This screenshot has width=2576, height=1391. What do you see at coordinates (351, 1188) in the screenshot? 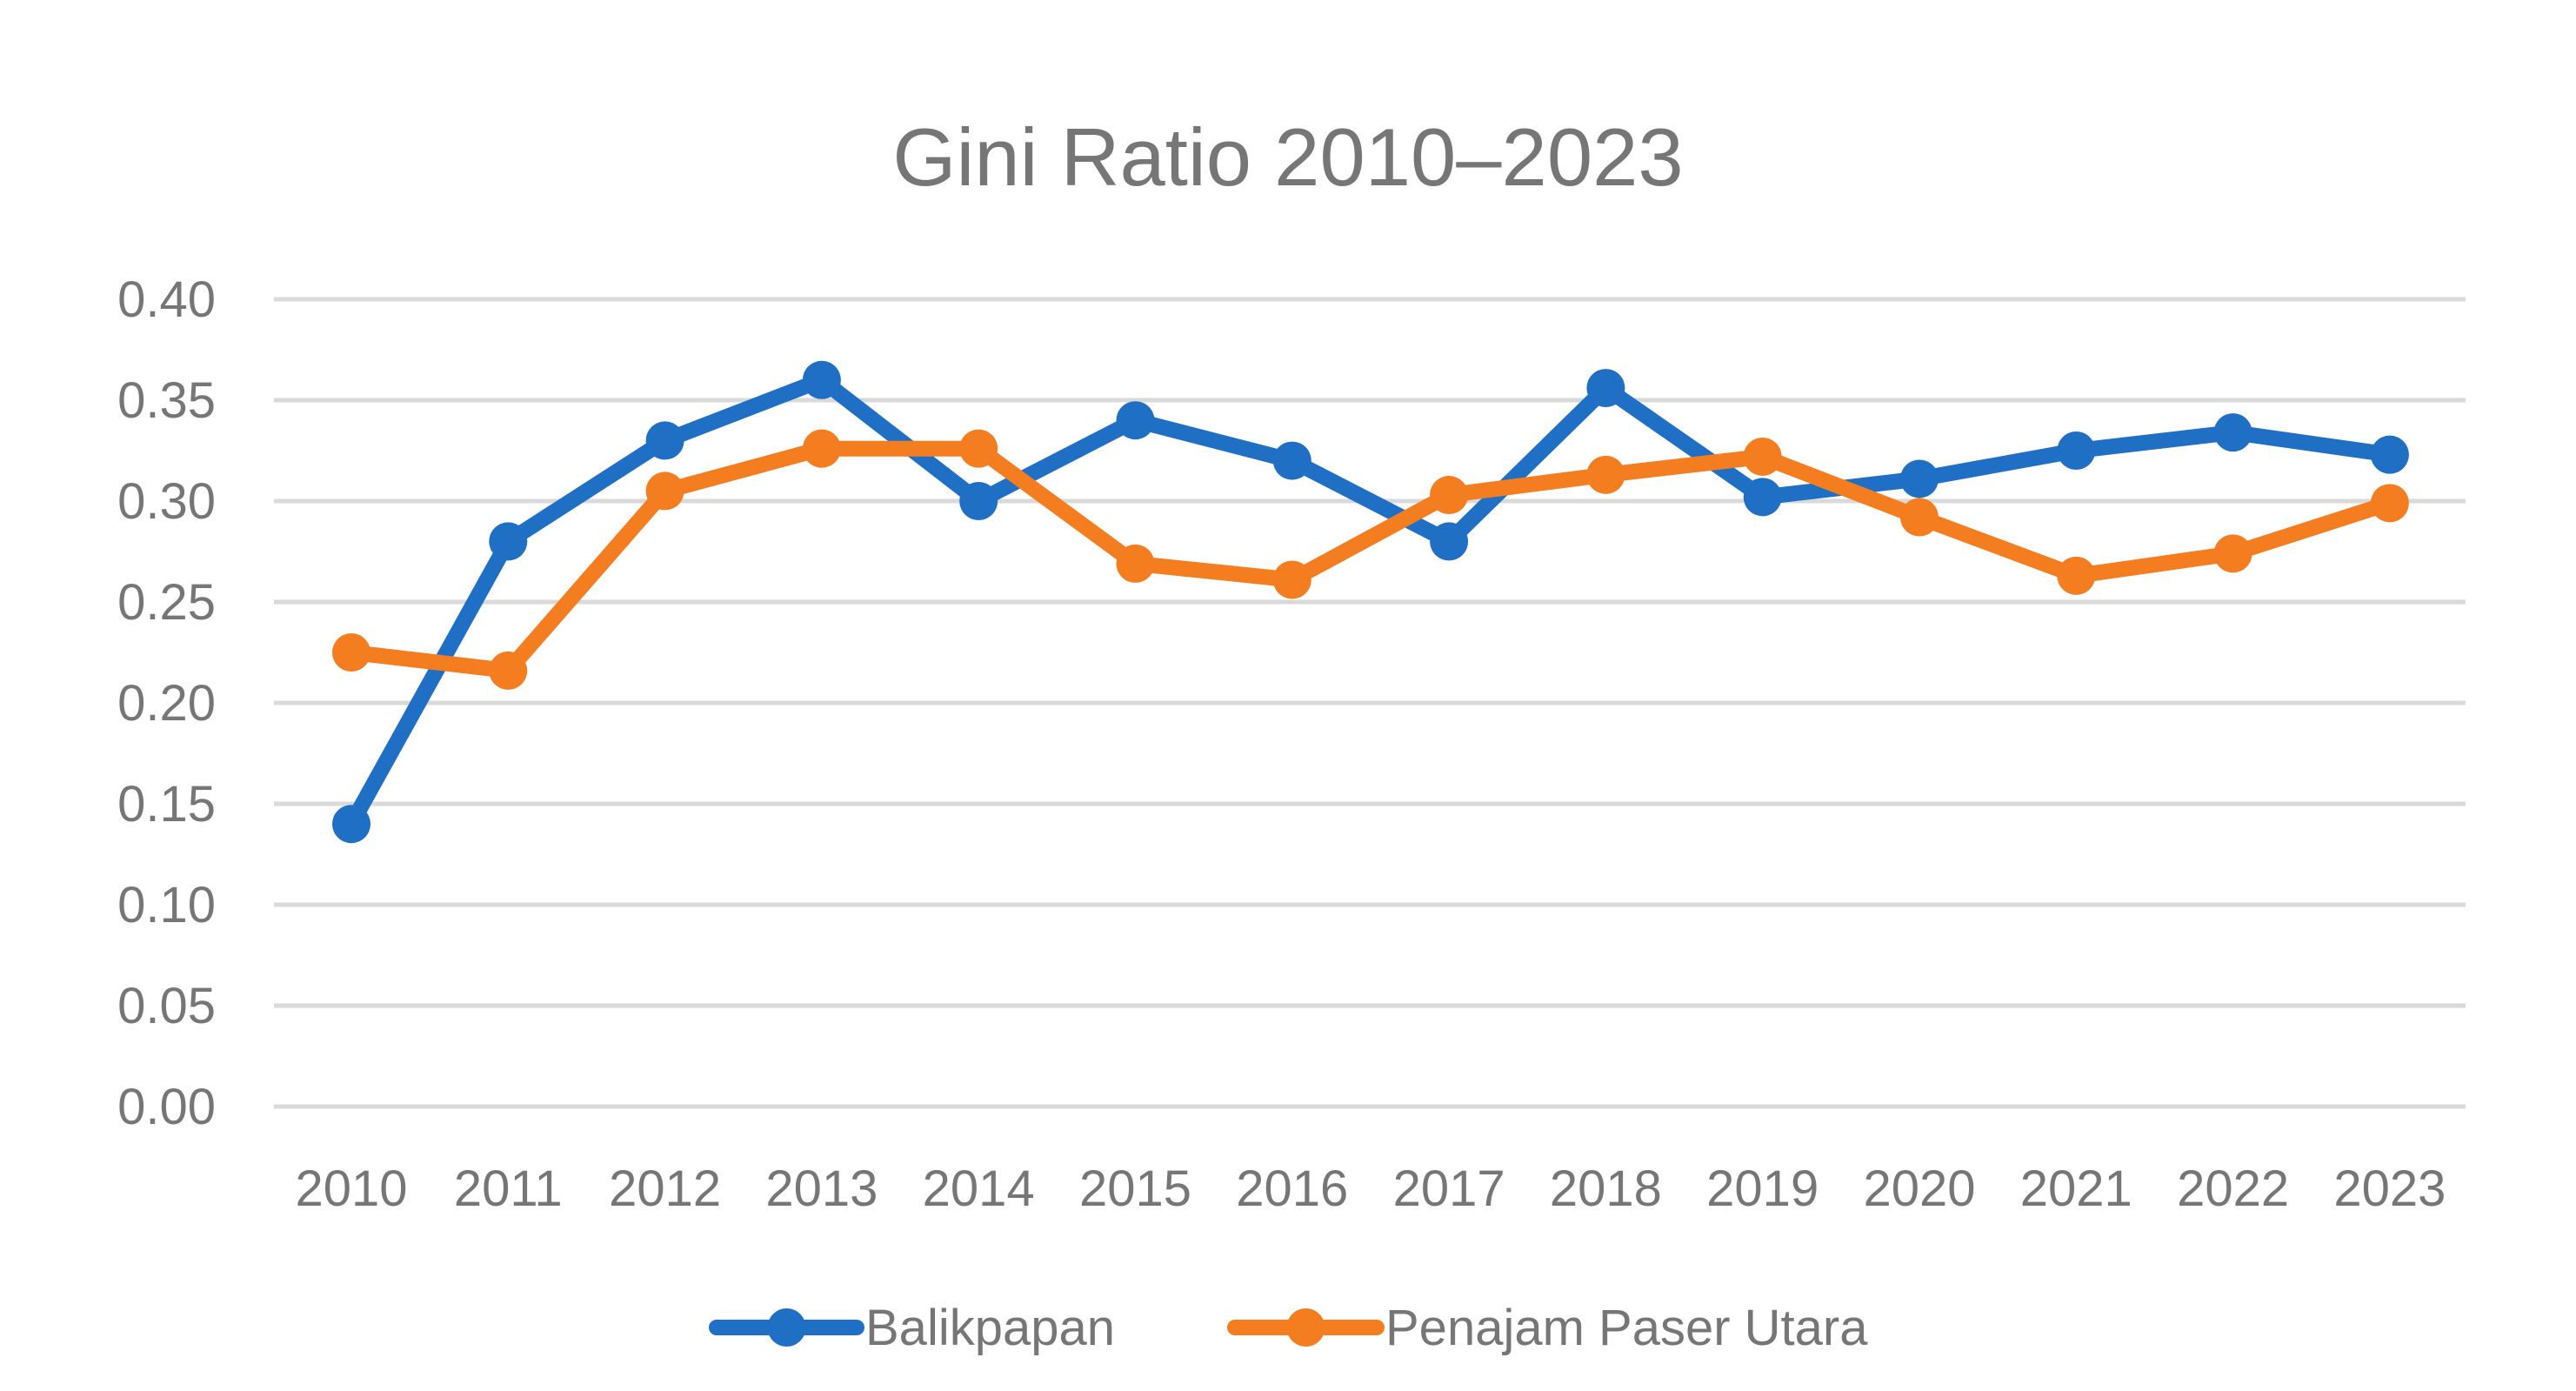
I see `x-tick-label: 2010` at bounding box center [351, 1188].